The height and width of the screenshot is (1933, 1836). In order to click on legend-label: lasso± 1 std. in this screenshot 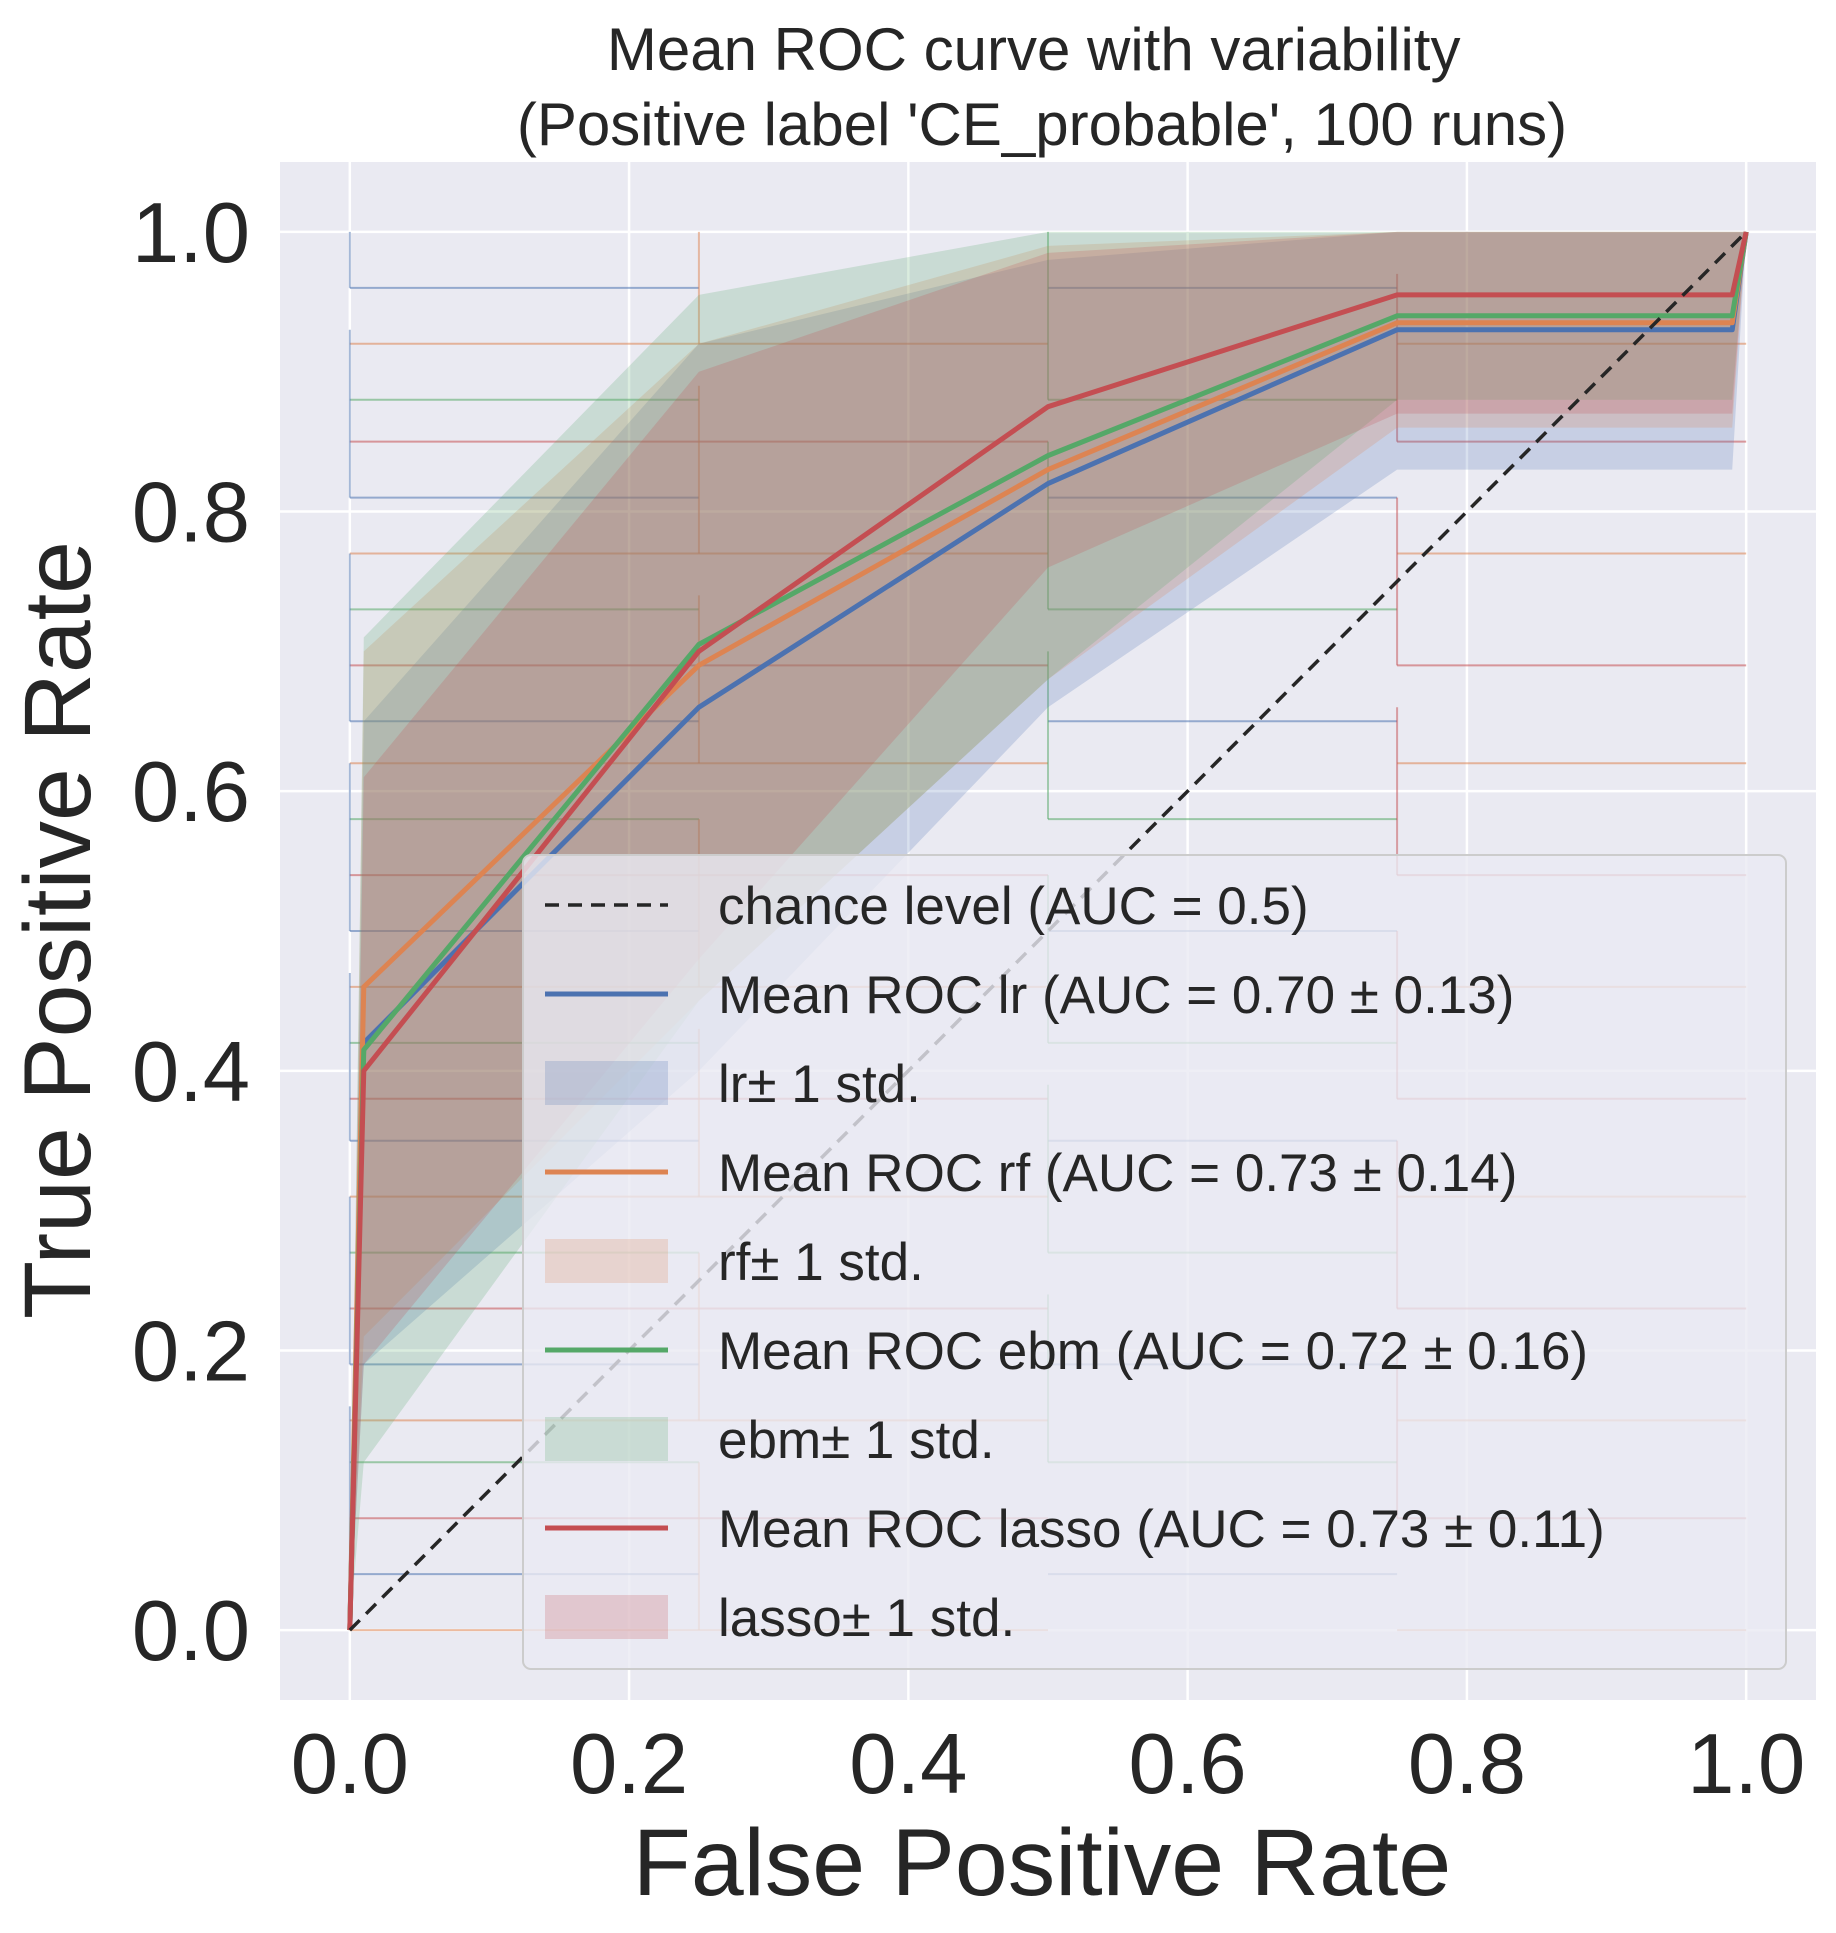, I will do `click(866, 1618)`.